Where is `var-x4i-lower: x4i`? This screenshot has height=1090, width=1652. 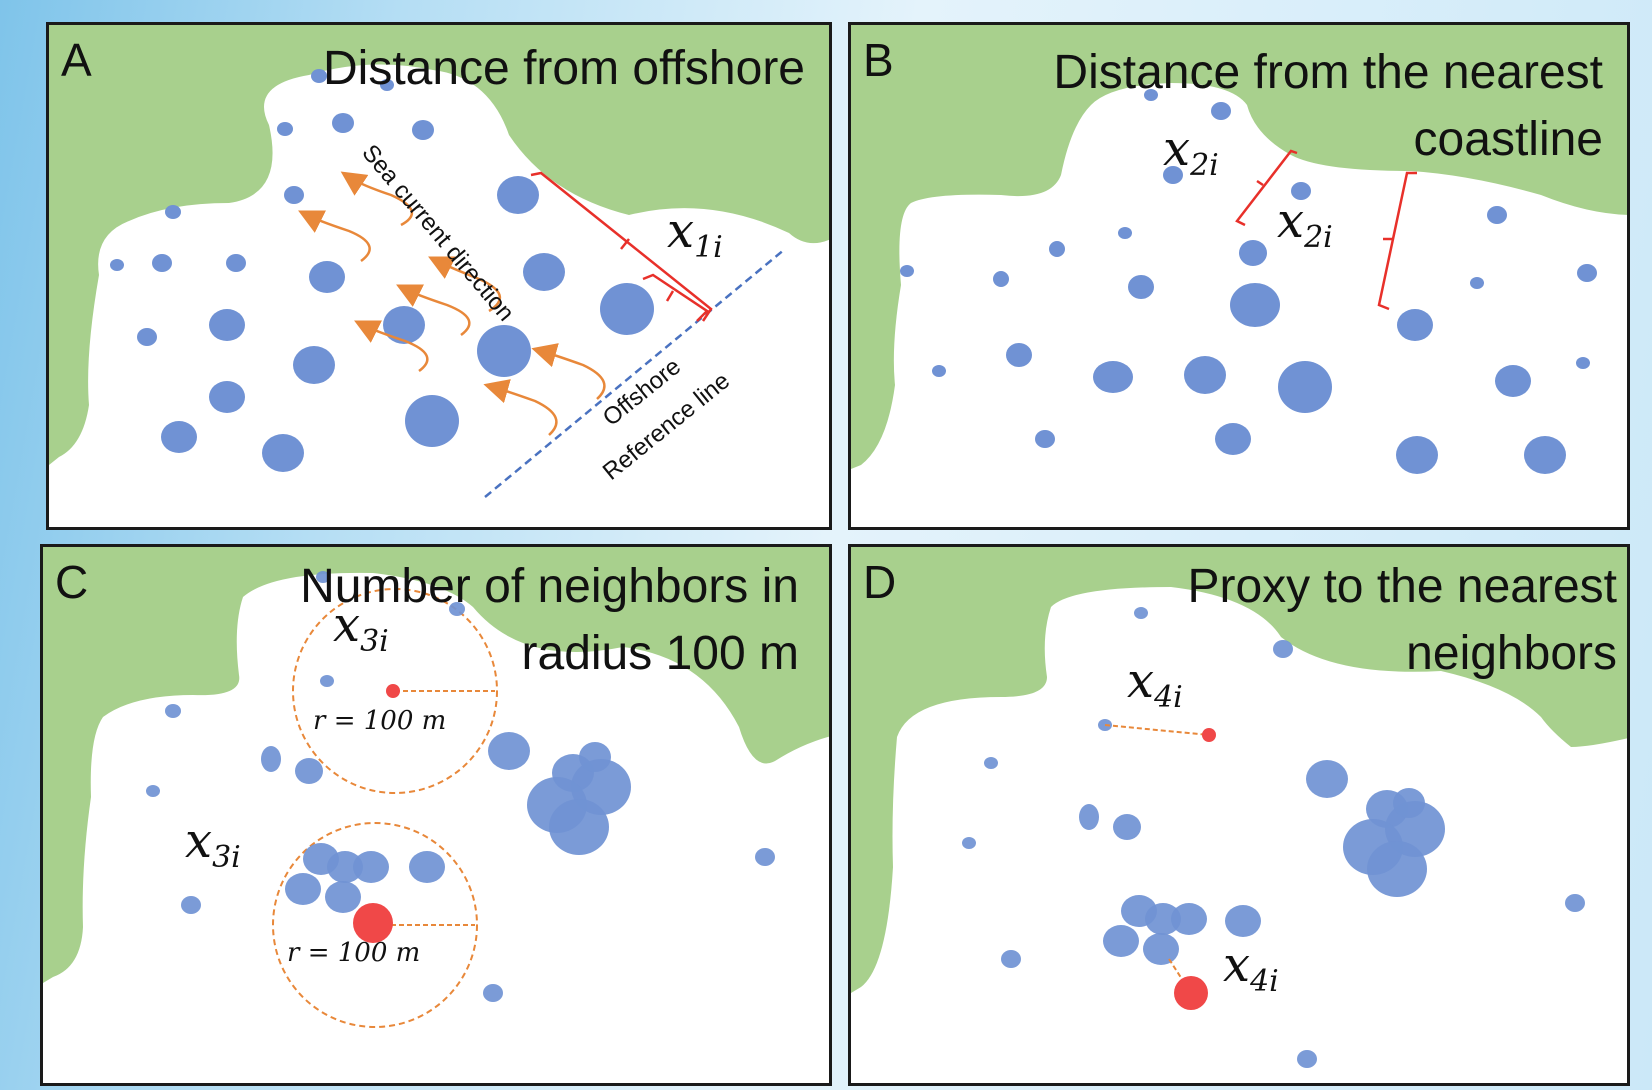
var-x4i-lower: x4i is located at coordinates (1251, 968).